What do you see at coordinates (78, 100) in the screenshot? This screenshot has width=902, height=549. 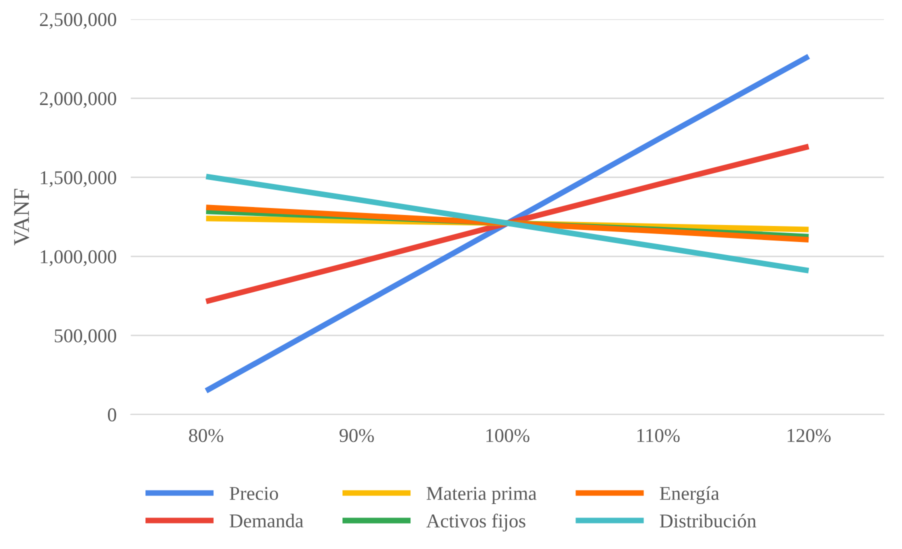 I see `y-tick-label: 2,000,000` at bounding box center [78, 100].